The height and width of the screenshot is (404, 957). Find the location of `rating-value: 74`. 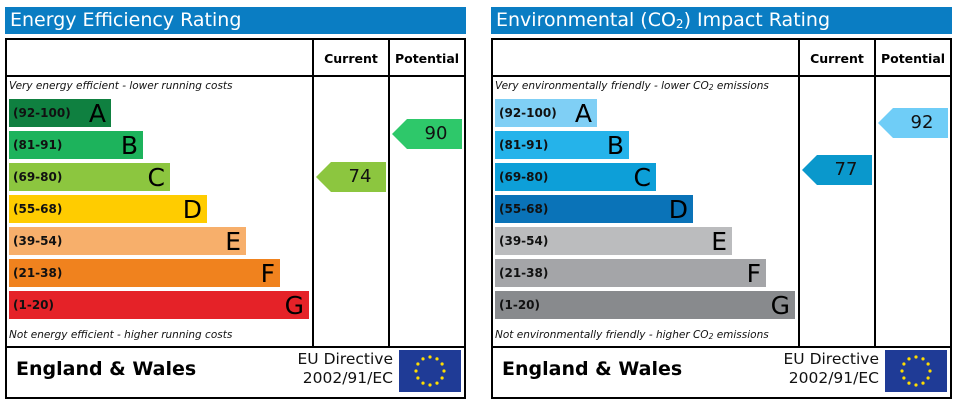

rating-value: 74 is located at coordinates (360, 176).